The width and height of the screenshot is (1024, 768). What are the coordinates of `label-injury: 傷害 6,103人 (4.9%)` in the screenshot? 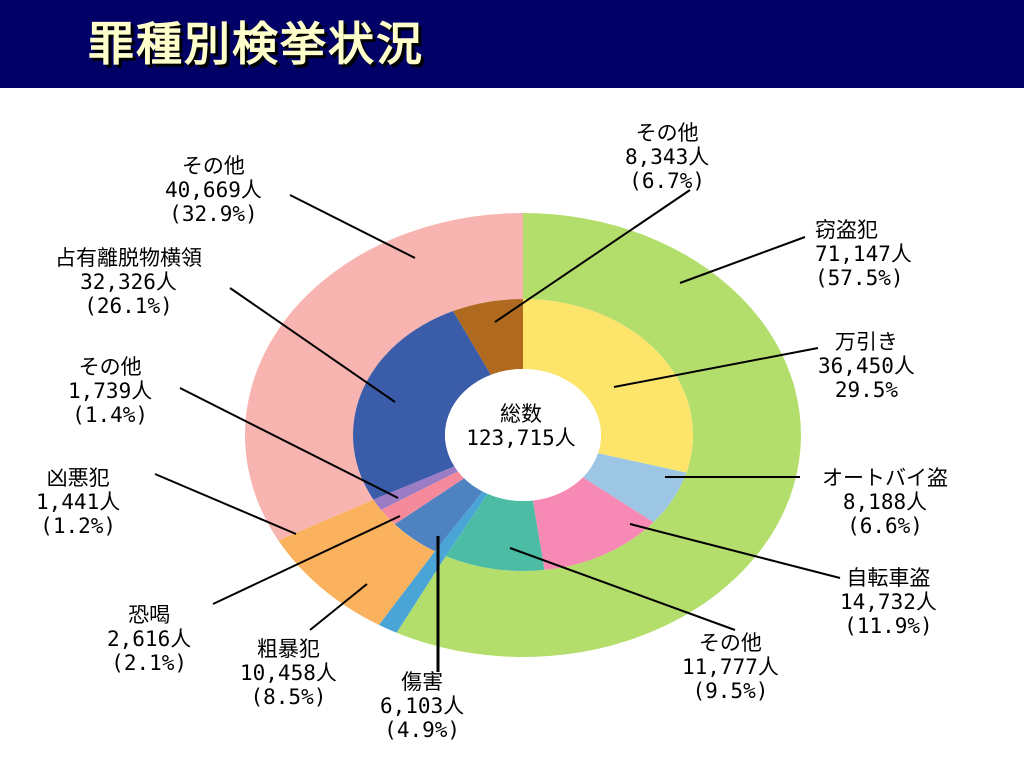 It's located at (422, 706).